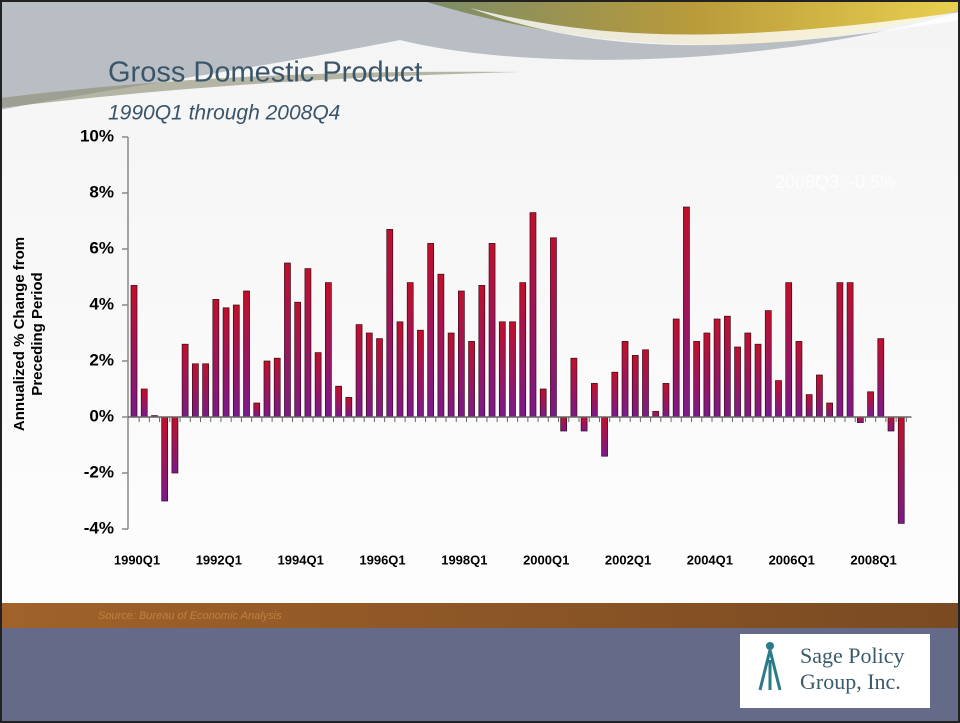  Describe the element at coordinates (19, 334) in the screenshot. I see `y-axis-label: Annualized % Change from` at that location.